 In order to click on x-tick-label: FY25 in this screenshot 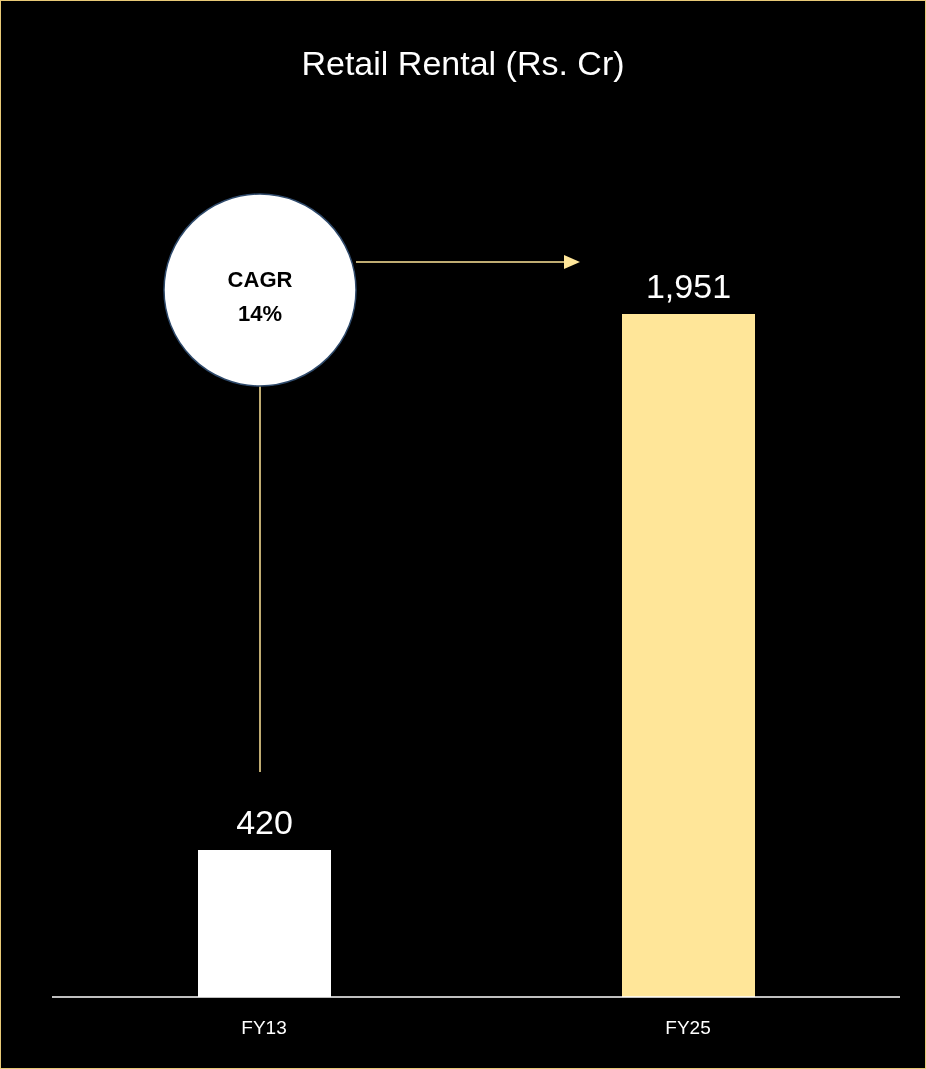, I will do `click(688, 1028)`.